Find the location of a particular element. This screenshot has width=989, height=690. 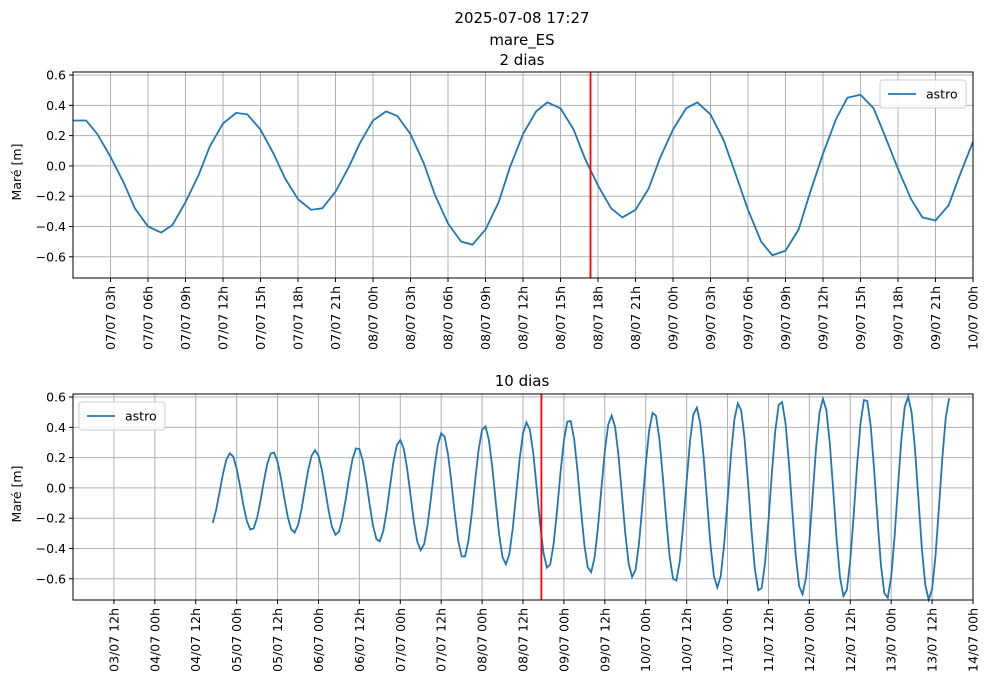

c1-ytick-label: 0.0 is located at coordinates (56, 165).